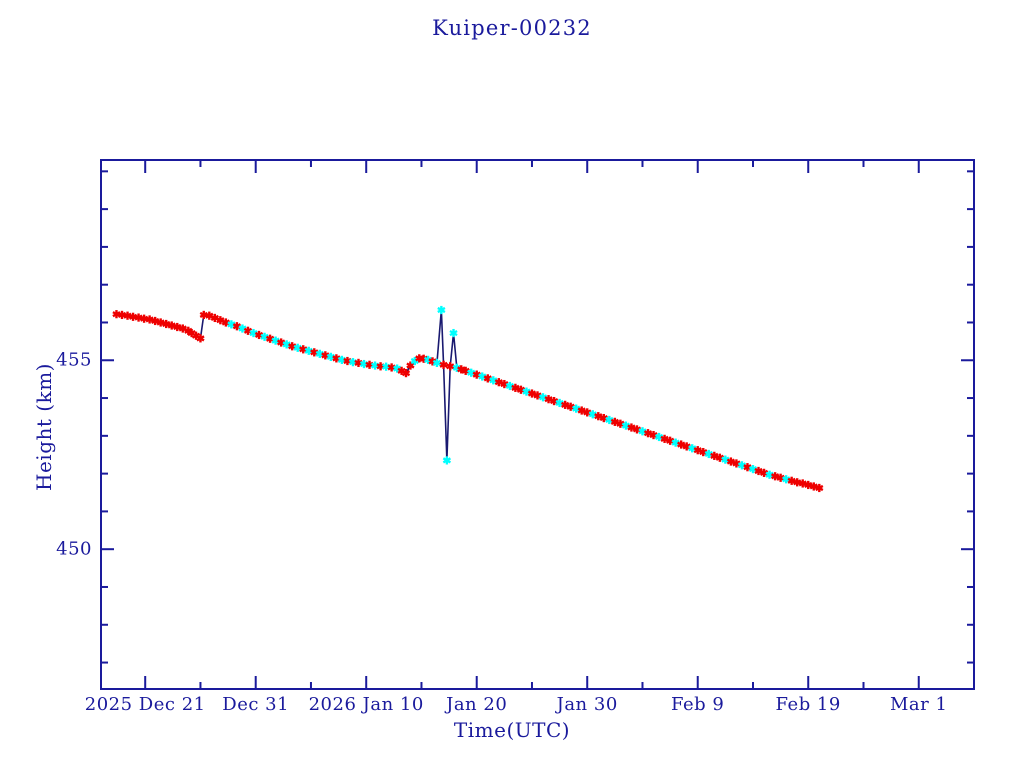 The height and width of the screenshot is (768, 1024). Describe the element at coordinates (808, 704) in the screenshot. I see `x-tick-label: Feb 19` at that location.